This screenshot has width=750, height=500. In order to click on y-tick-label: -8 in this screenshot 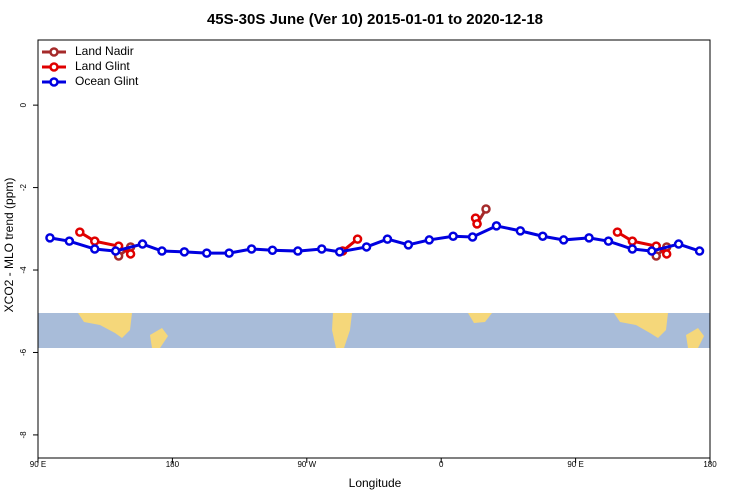, I will do `click(23, 435)`.